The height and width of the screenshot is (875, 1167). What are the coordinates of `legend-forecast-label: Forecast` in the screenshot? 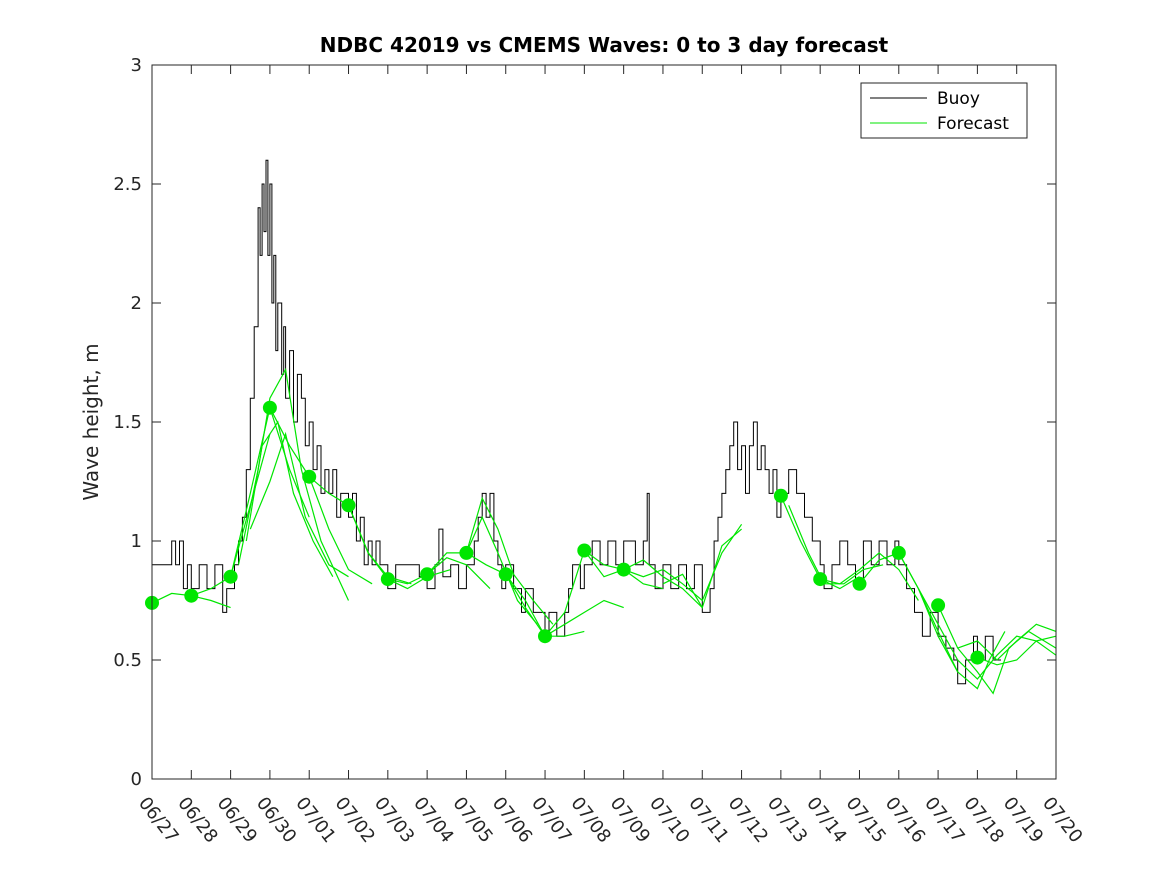 It's located at (973, 124).